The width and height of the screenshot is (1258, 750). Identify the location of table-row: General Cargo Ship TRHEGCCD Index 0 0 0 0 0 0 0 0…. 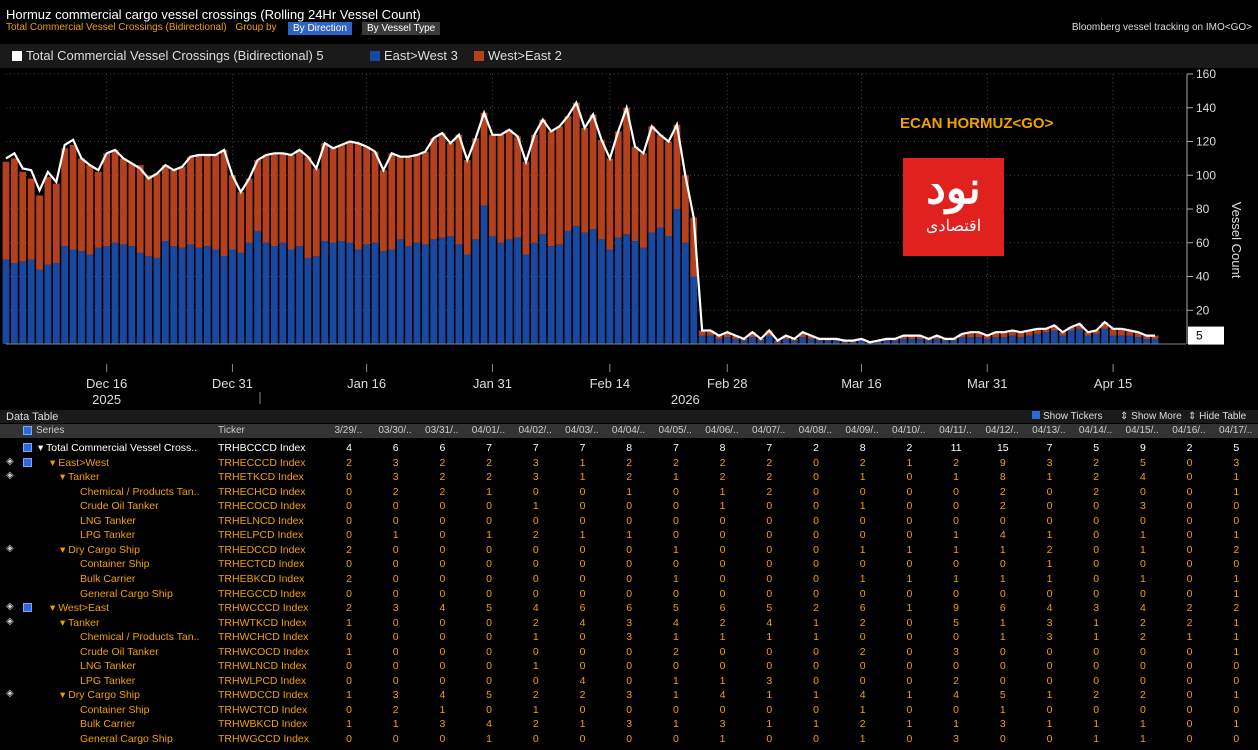
(629, 594).